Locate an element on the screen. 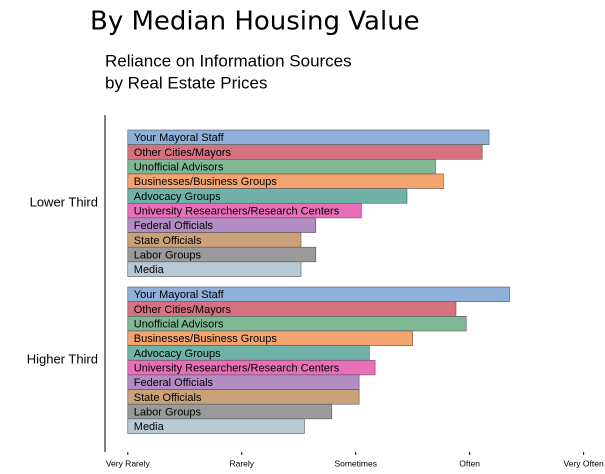 The height and width of the screenshot is (474, 605). chart-title: By Median Housing Value is located at coordinates (255, 22).